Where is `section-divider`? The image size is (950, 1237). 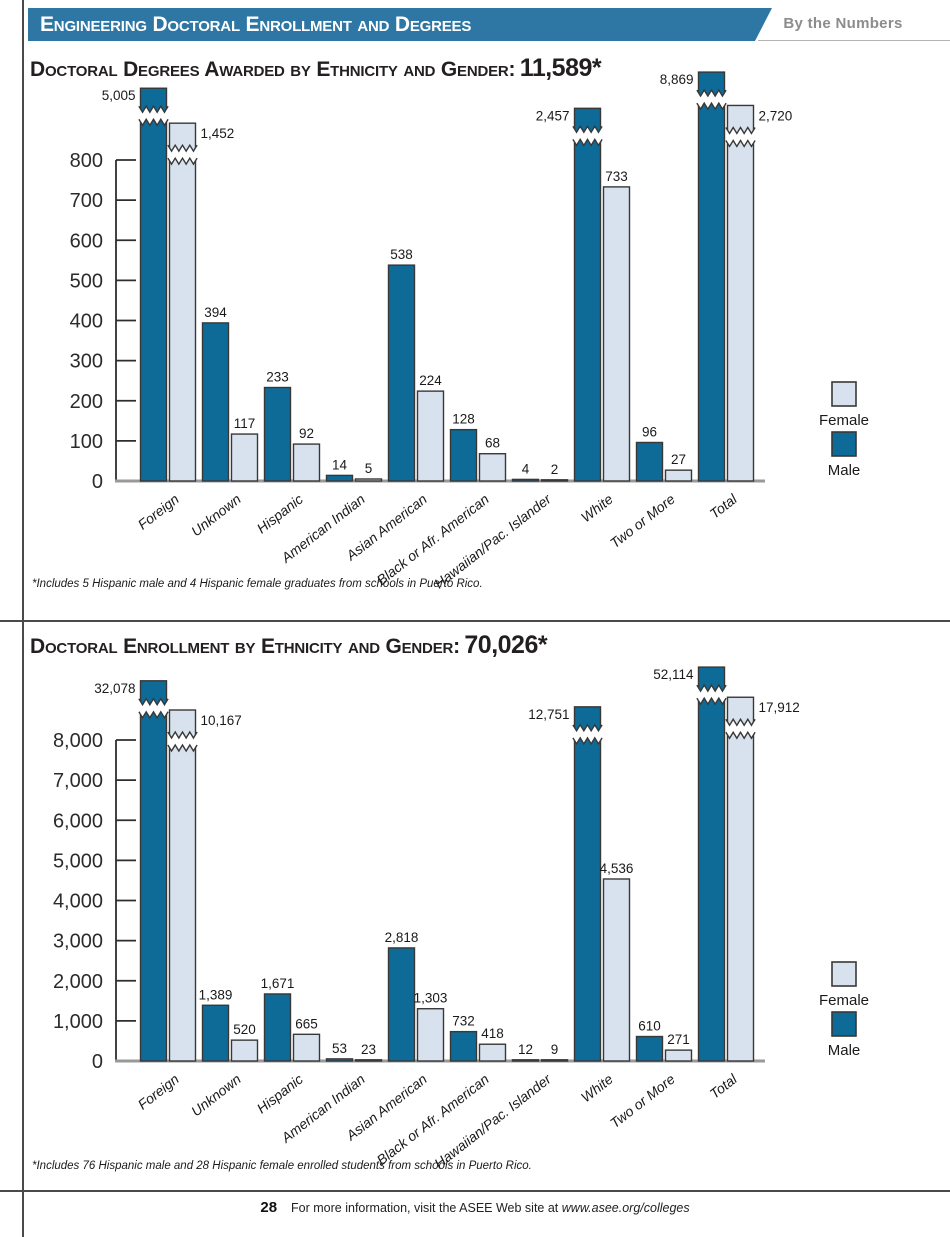
section-divider is located at coordinates (475, 621).